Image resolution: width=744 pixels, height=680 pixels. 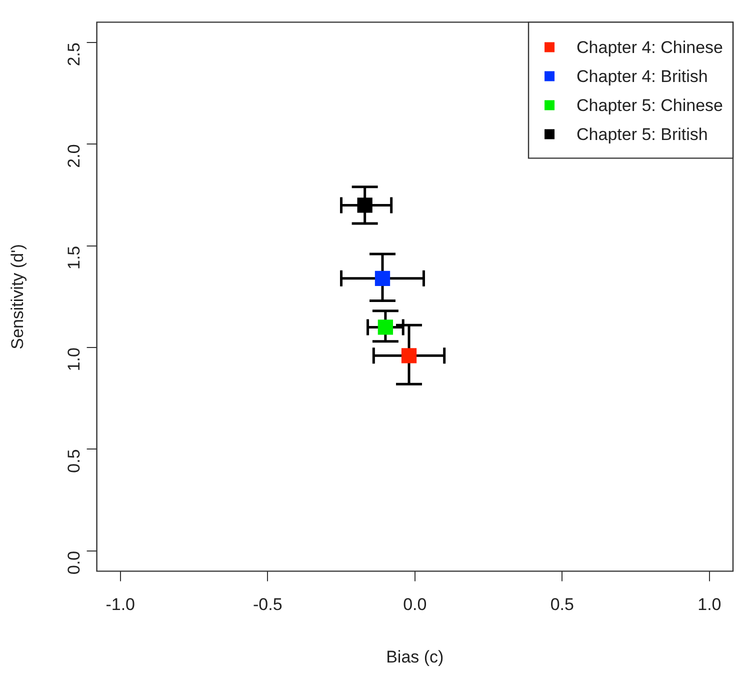 What do you see at coordinates (710, 604) in the screenshot?
I see `x-tick-label: 1.0` at bounding box center [710, 604].